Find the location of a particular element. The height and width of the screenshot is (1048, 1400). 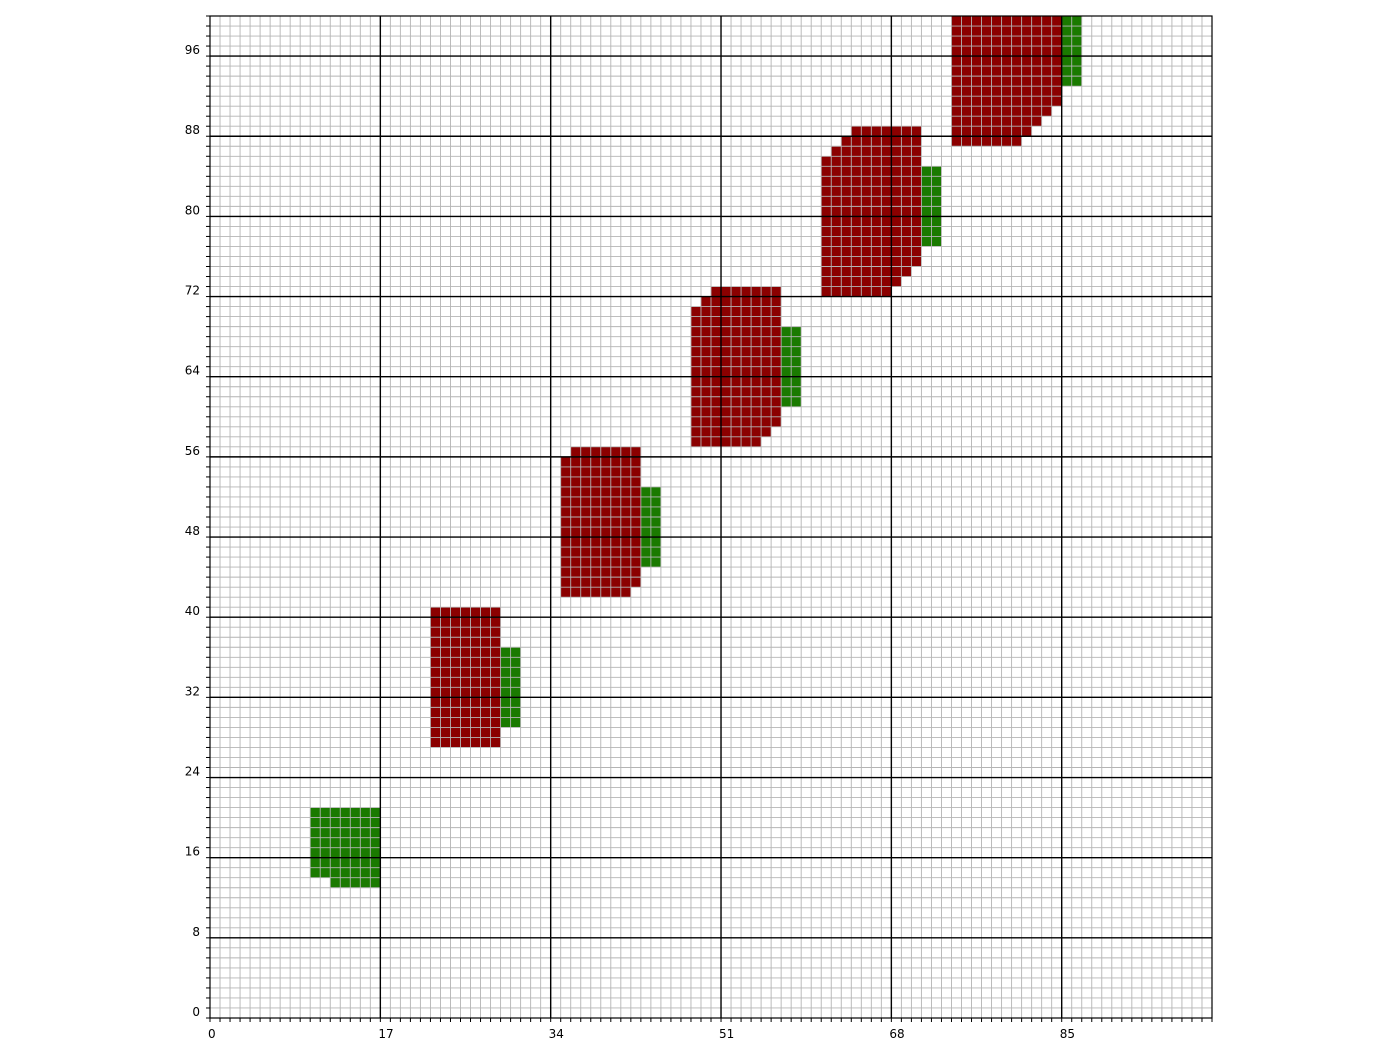

x-axis-tick-labels: 0 17 34 51 68 85 is located at coordinates (641, 1034).